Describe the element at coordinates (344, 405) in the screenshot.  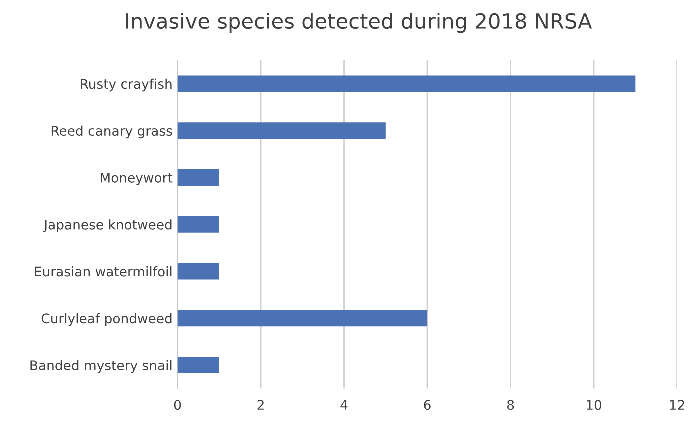
I see `x-tick-label: 4` at that location.